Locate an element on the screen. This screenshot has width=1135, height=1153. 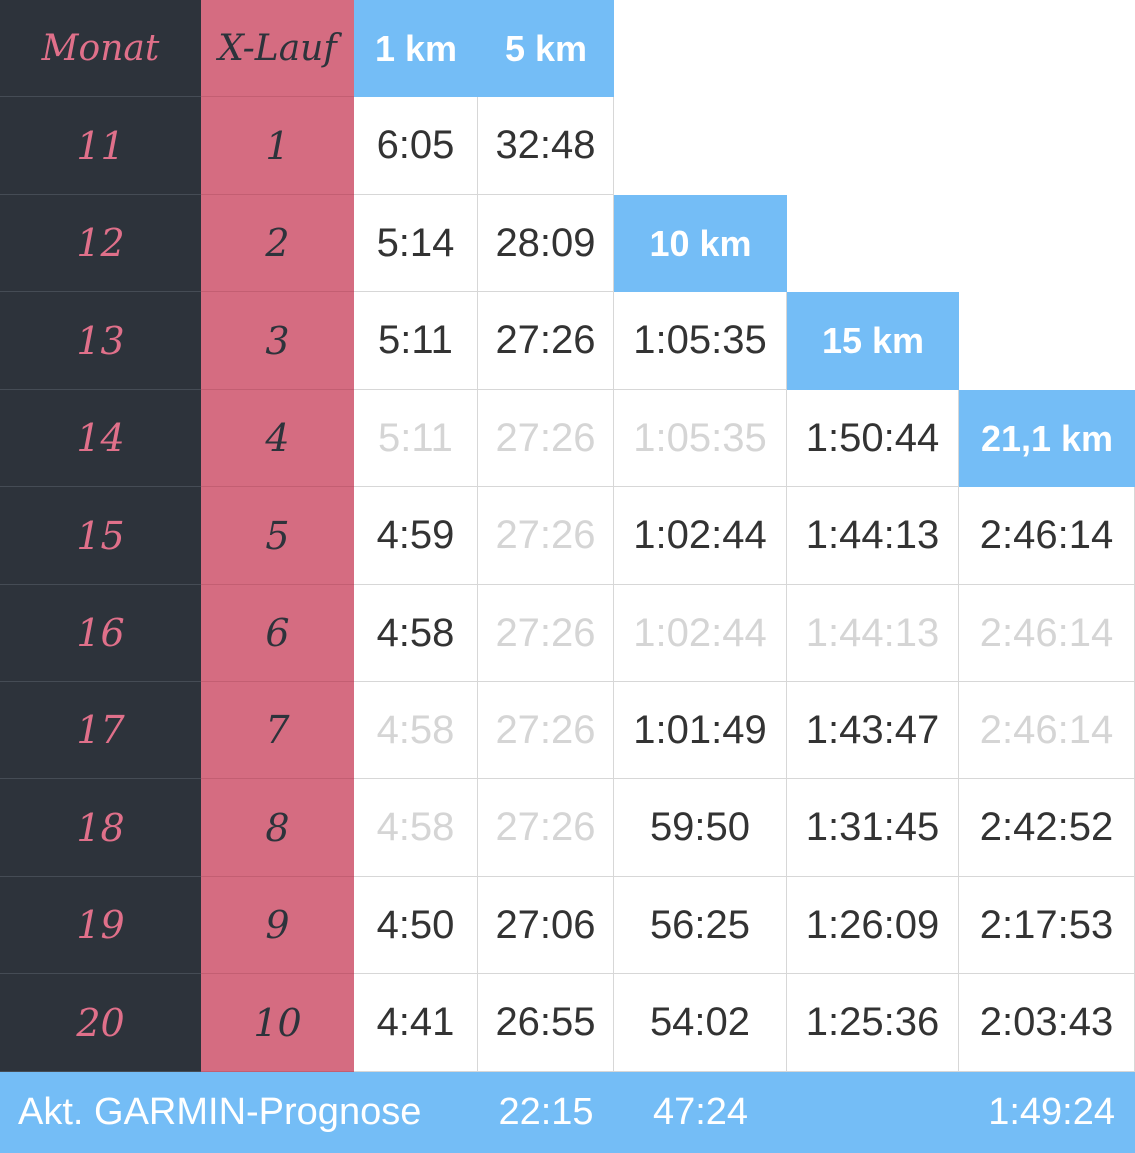
time-cell-km21: 2:03:43 is located at coordinates (1047, 1023).